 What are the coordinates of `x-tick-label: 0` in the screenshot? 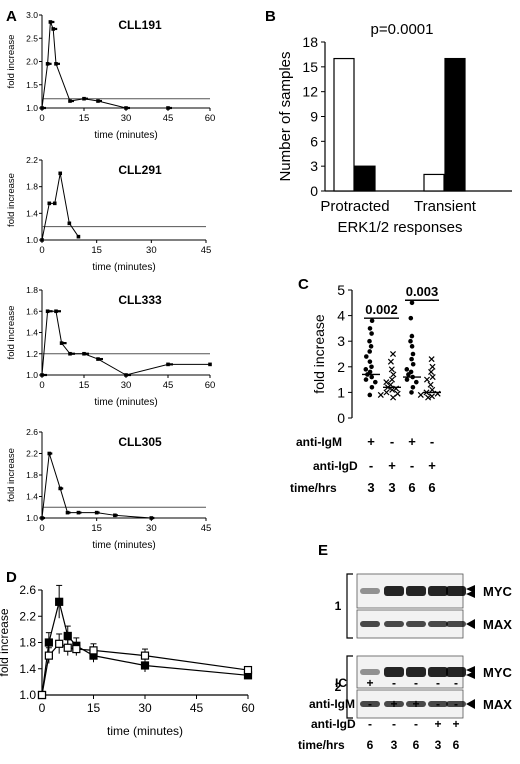 It's located at (41, 250).